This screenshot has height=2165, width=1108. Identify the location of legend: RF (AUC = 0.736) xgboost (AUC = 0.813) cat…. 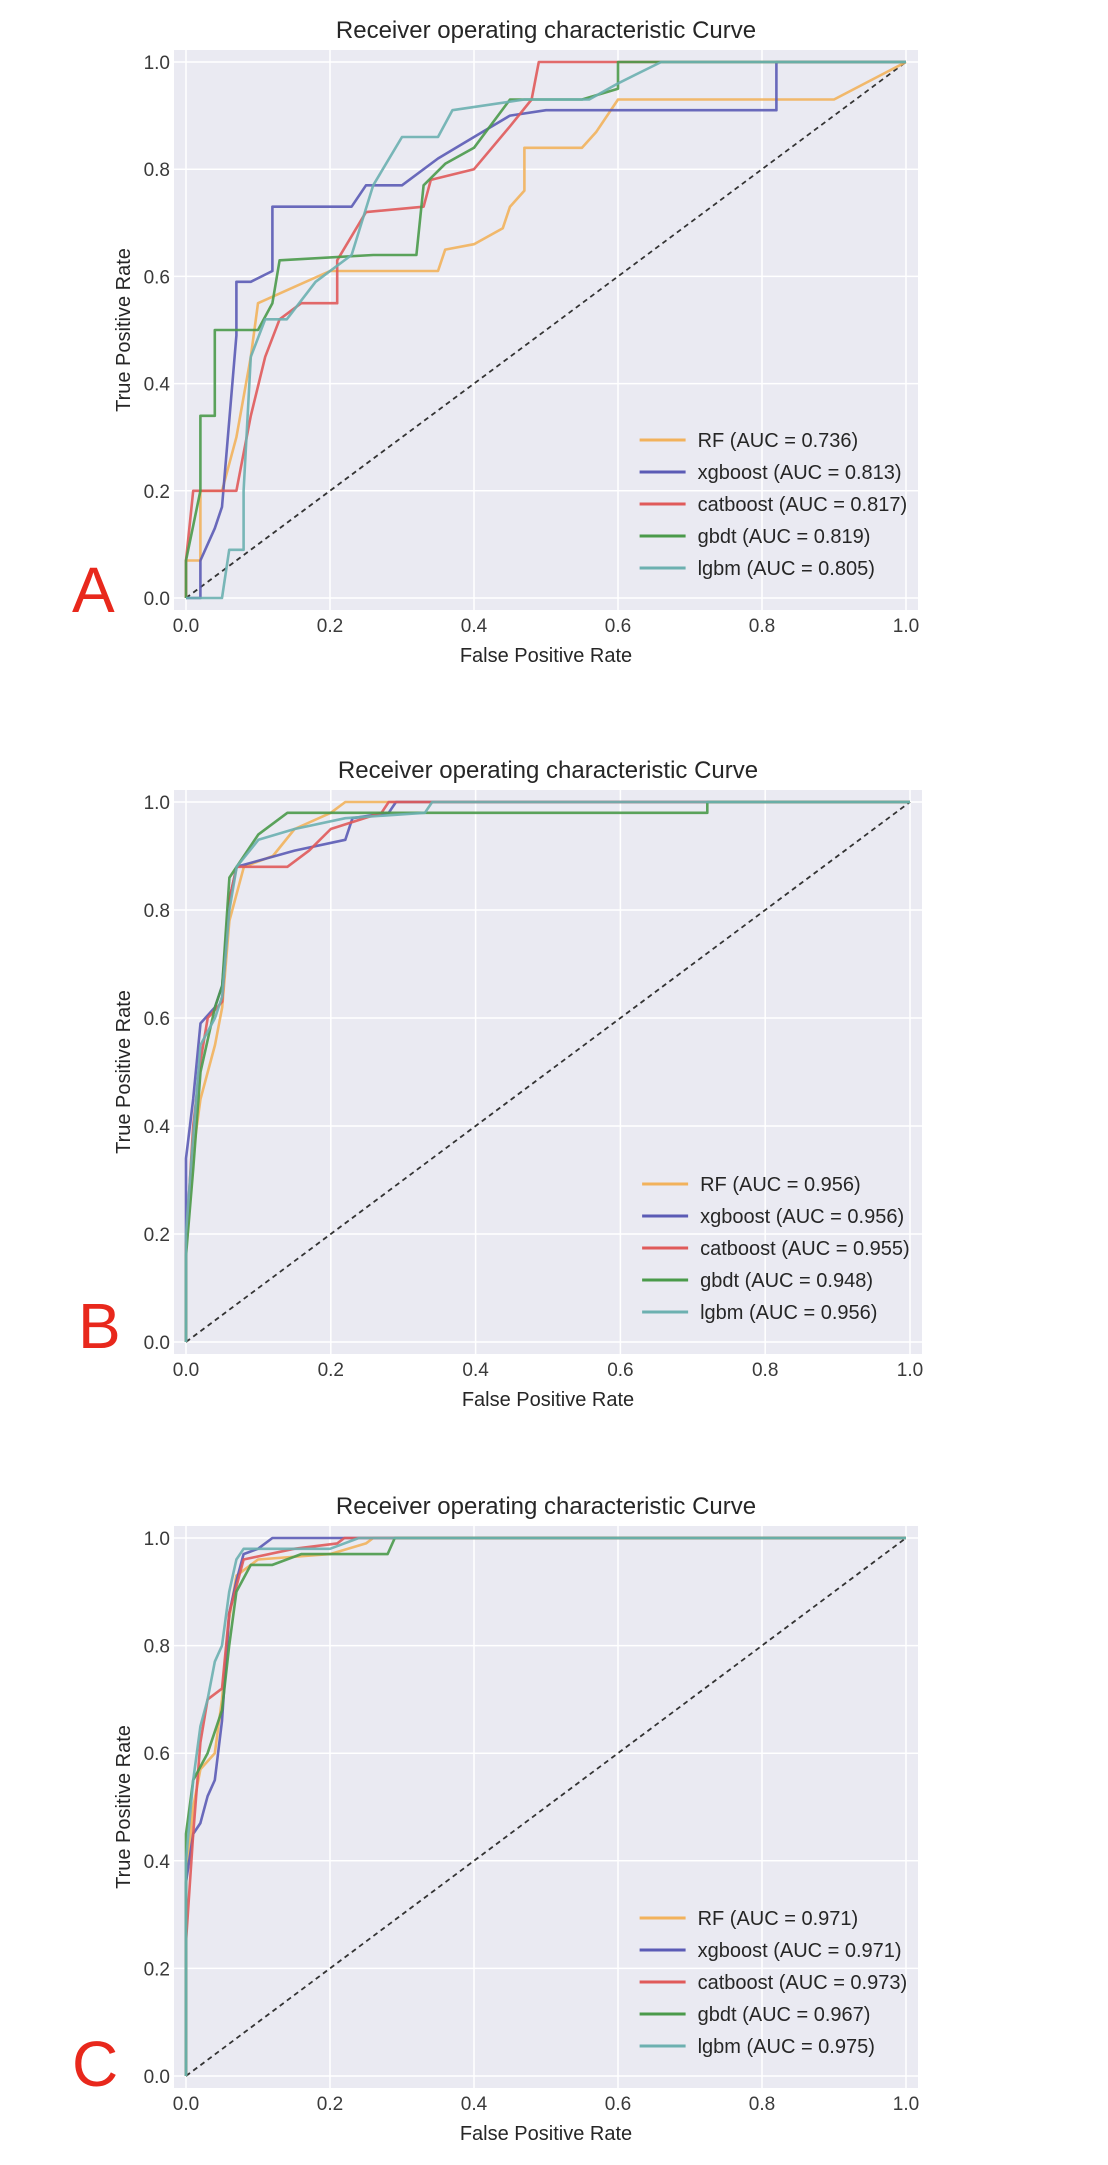
(773, 505).